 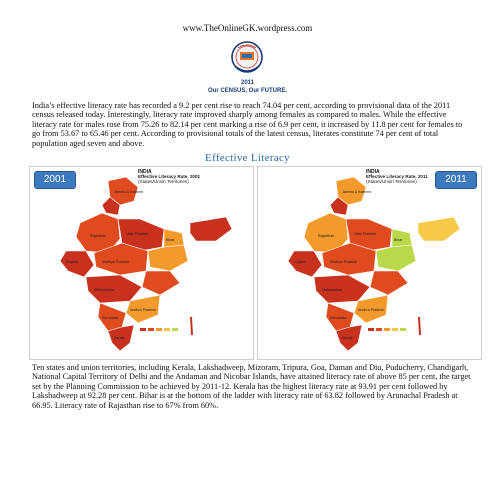 I want to click on census-year: 2011, so click(x=247, y=83).